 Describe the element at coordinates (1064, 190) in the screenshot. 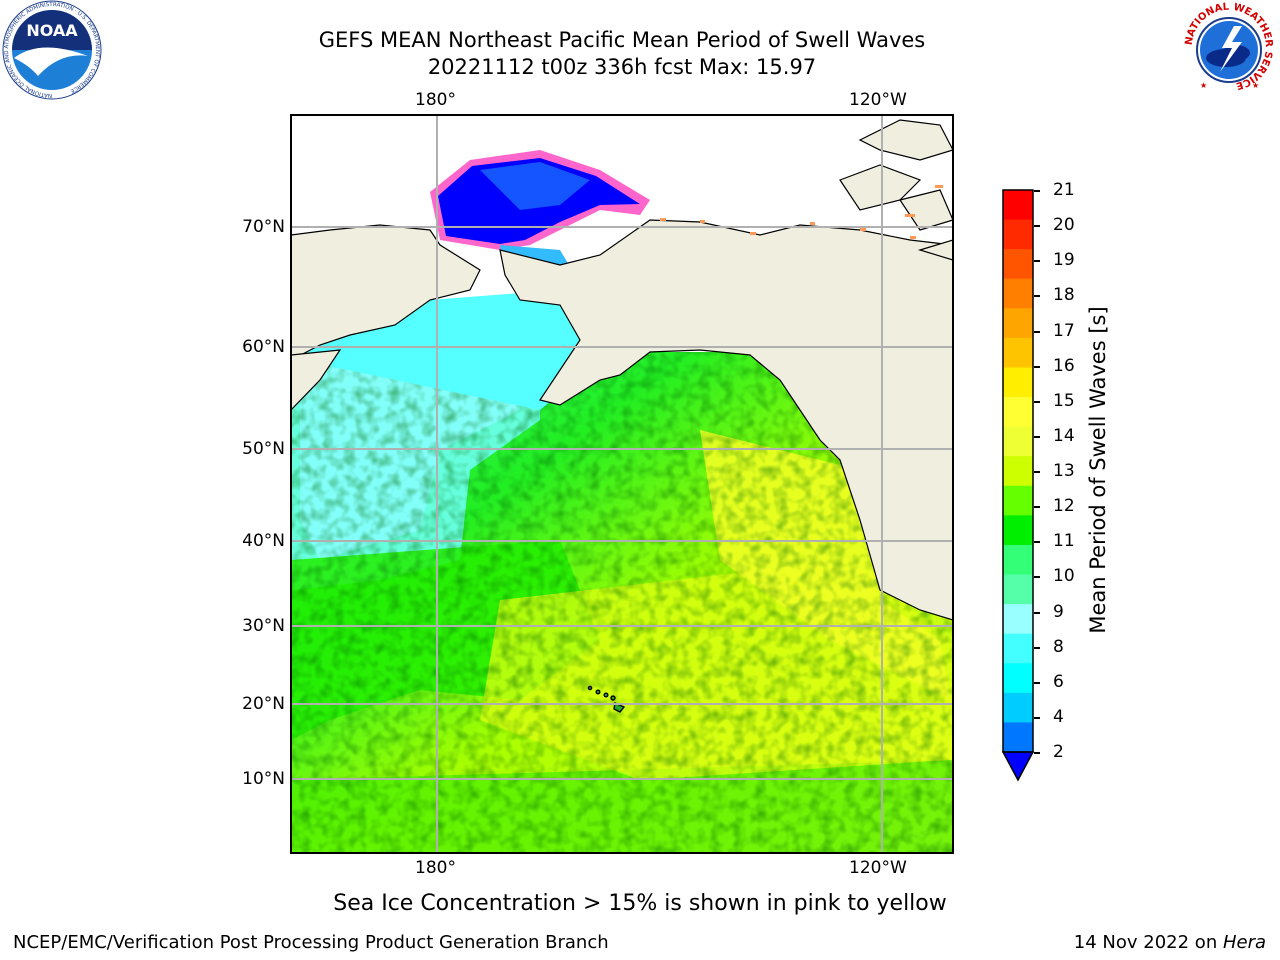

I see `colorbar-tick-label: 21` at that location.